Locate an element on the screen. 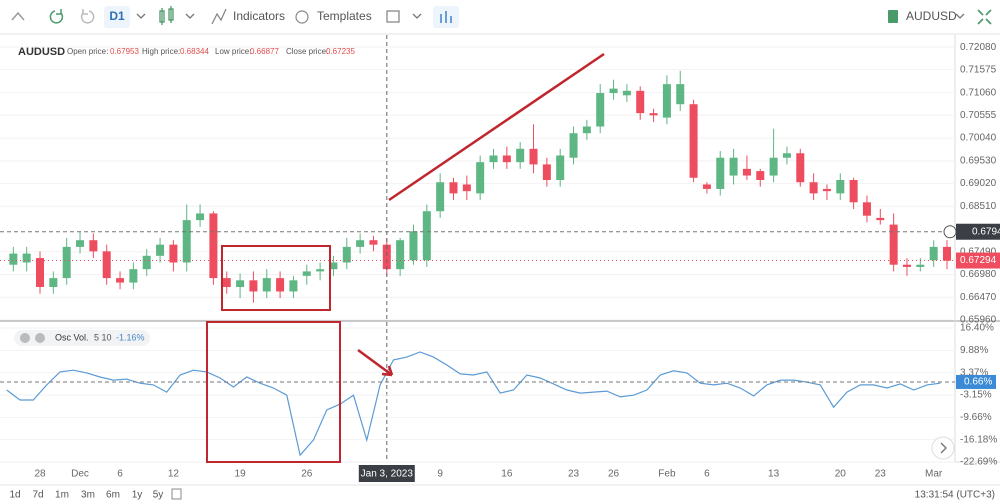 Image resolution: width=1000 pixels, height=504 pixels. calendar-button is located at coordinates (393, 16).